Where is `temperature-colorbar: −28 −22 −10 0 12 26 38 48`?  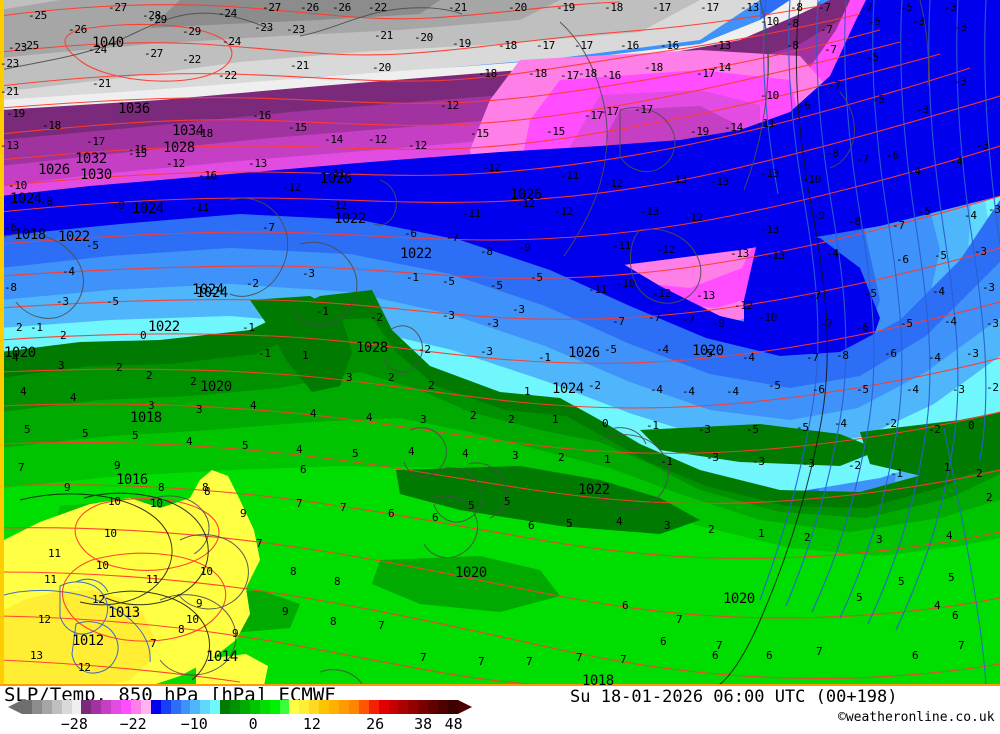
temperature-colorbar: −28 −22 −10 0 12 26 38 48 is located at coordinates (240, 717).